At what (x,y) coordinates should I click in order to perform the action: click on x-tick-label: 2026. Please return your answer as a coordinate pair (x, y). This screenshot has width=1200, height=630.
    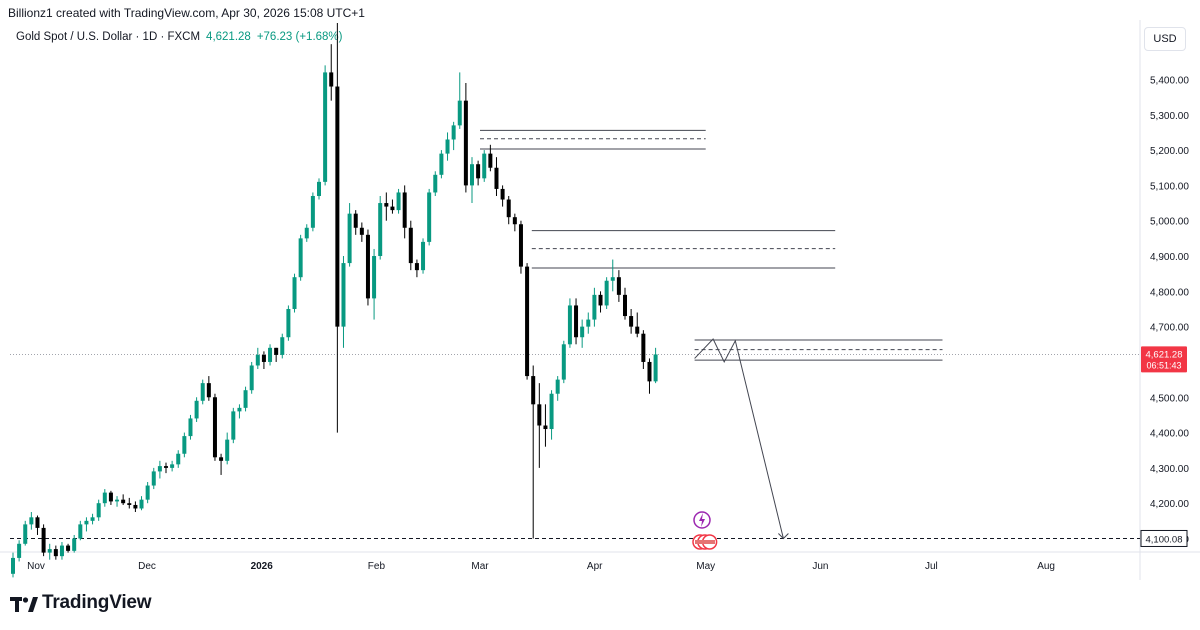
    Looking at the image, I should click on (262, 566).